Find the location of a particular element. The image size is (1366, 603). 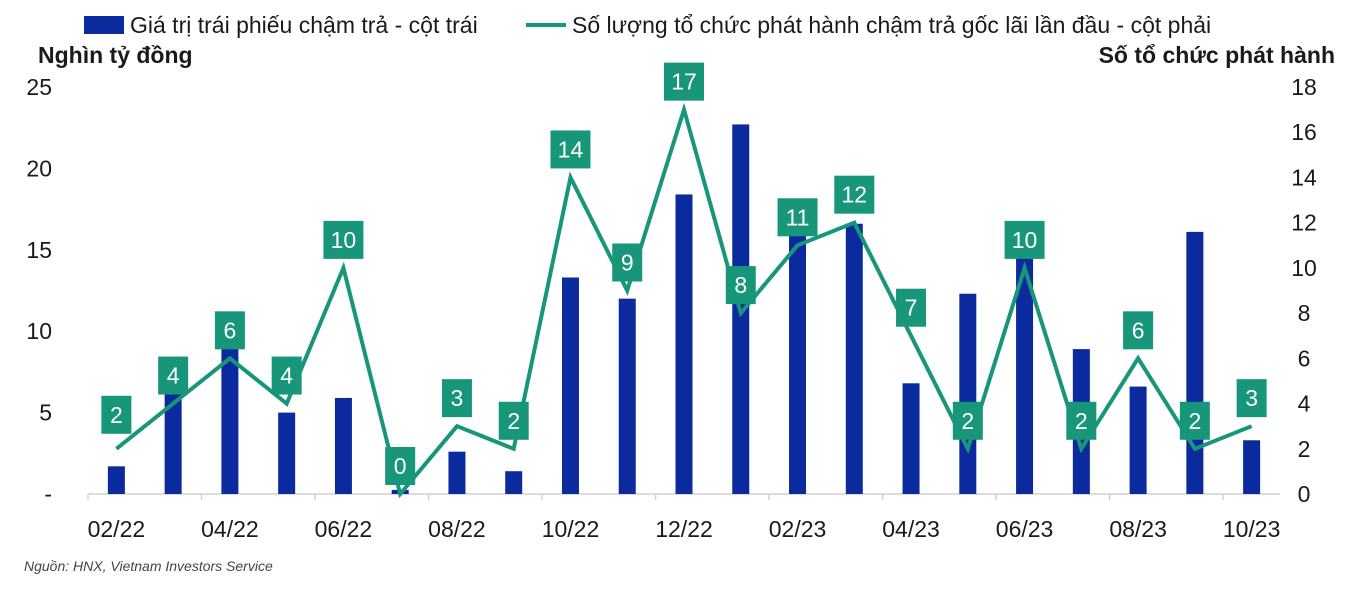

x-tick-label: 10/23 is located at coordinates (1252, 529).